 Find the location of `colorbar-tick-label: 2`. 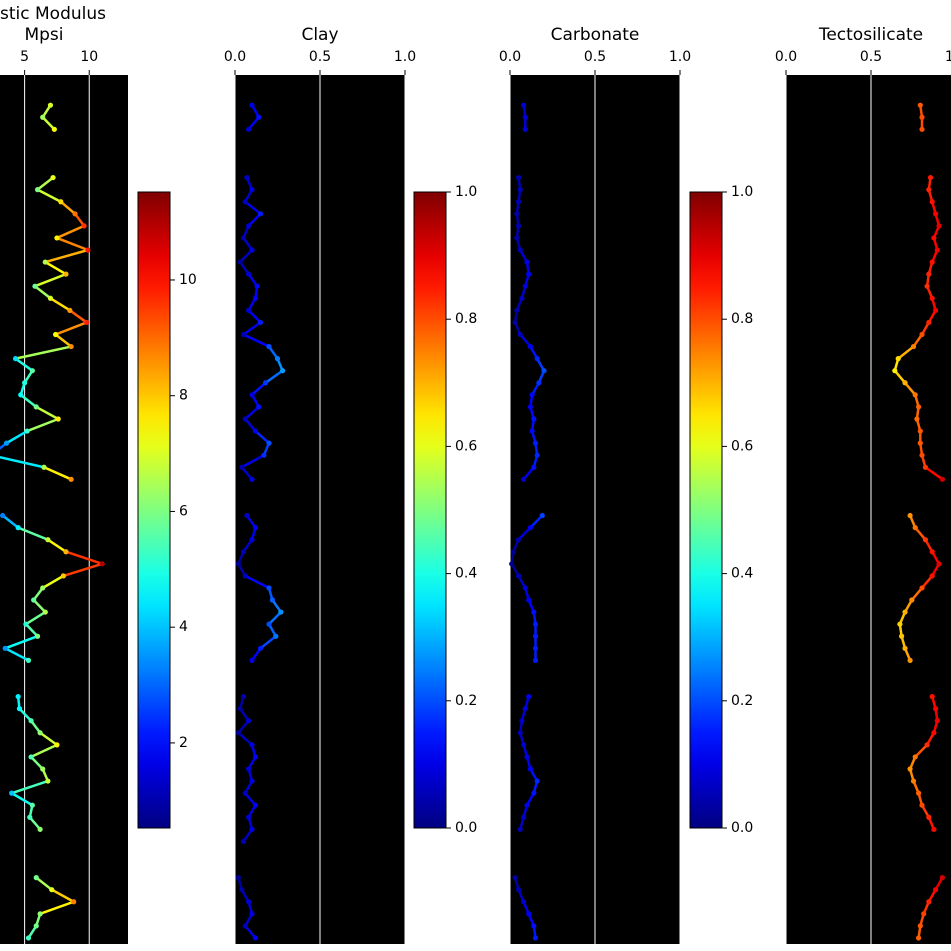

colorbar-tick-label: 2 is located at coordinates (183, 743).